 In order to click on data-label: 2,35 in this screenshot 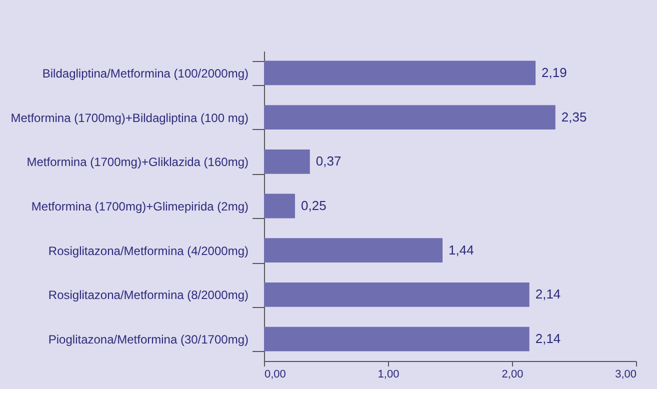, I will do `click(574, 116)`.